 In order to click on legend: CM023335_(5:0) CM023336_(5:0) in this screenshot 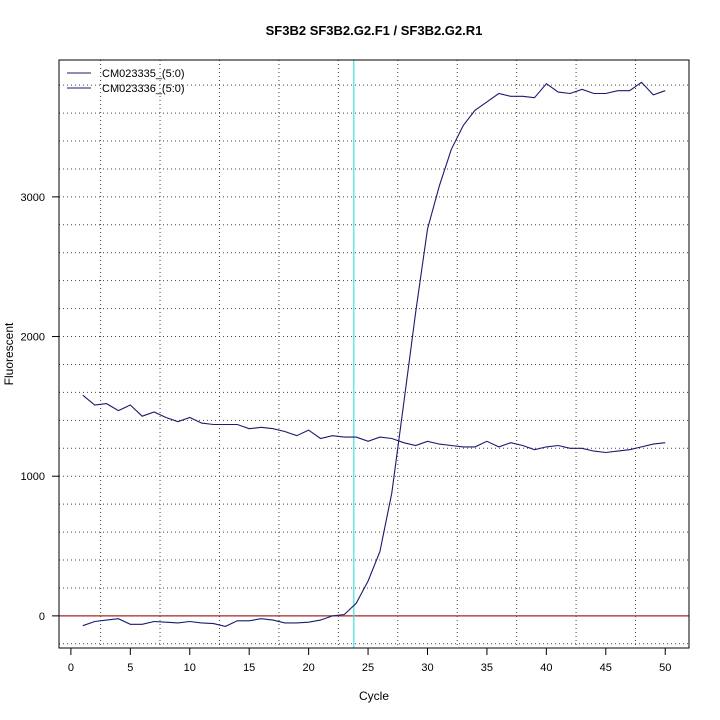, I will do `click(126, 81)`.